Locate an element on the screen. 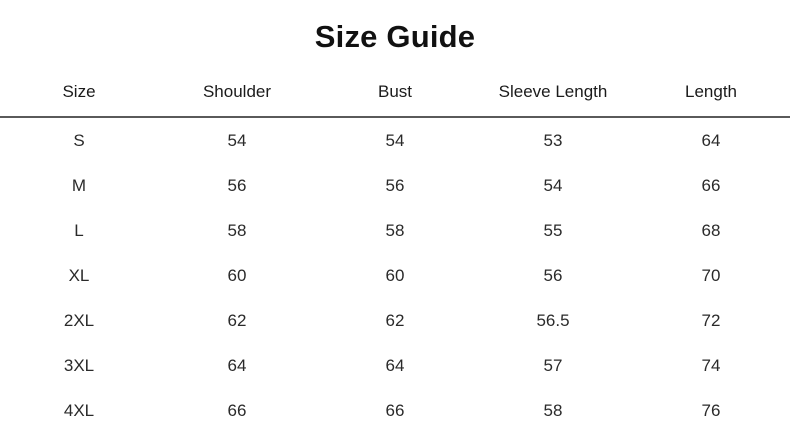 The image size is (790, 445). table-header-row: Size Shoulder Bust Sleeve Length Length is located at coordinates (395, 87).